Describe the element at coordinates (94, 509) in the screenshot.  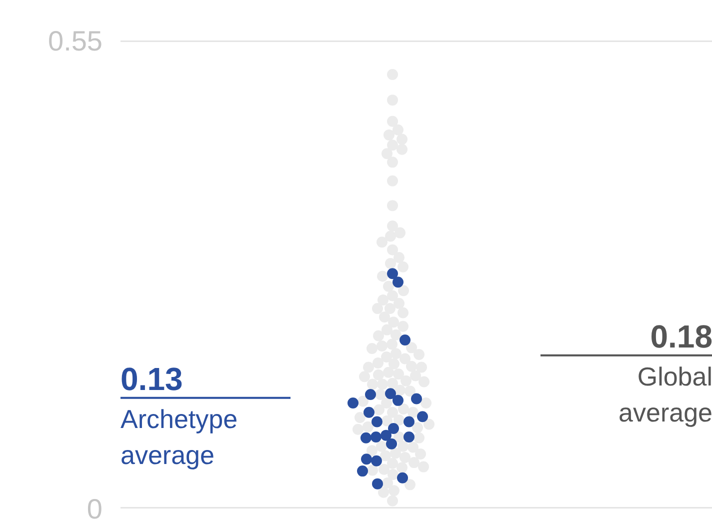
I see `y-tick-label: 0` at that location.